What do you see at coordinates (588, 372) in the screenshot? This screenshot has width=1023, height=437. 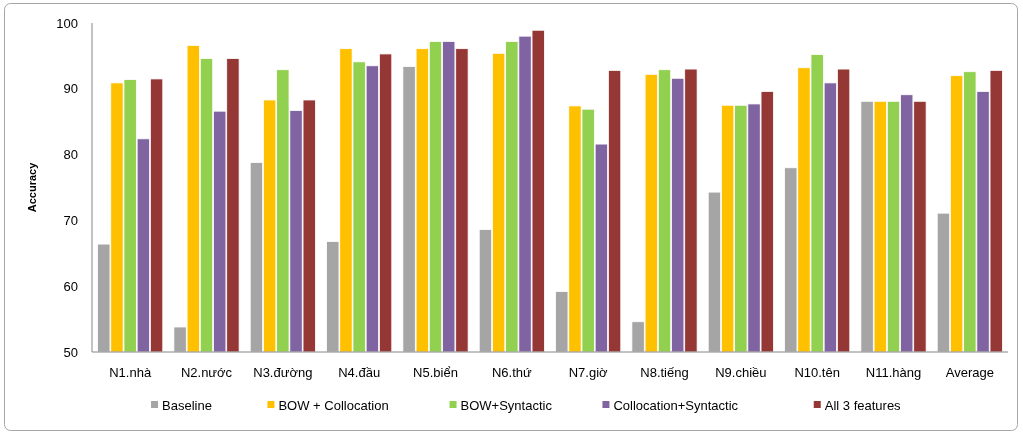 I see `x-tick-label: N7.giờ` at bounding box center [588, 372].